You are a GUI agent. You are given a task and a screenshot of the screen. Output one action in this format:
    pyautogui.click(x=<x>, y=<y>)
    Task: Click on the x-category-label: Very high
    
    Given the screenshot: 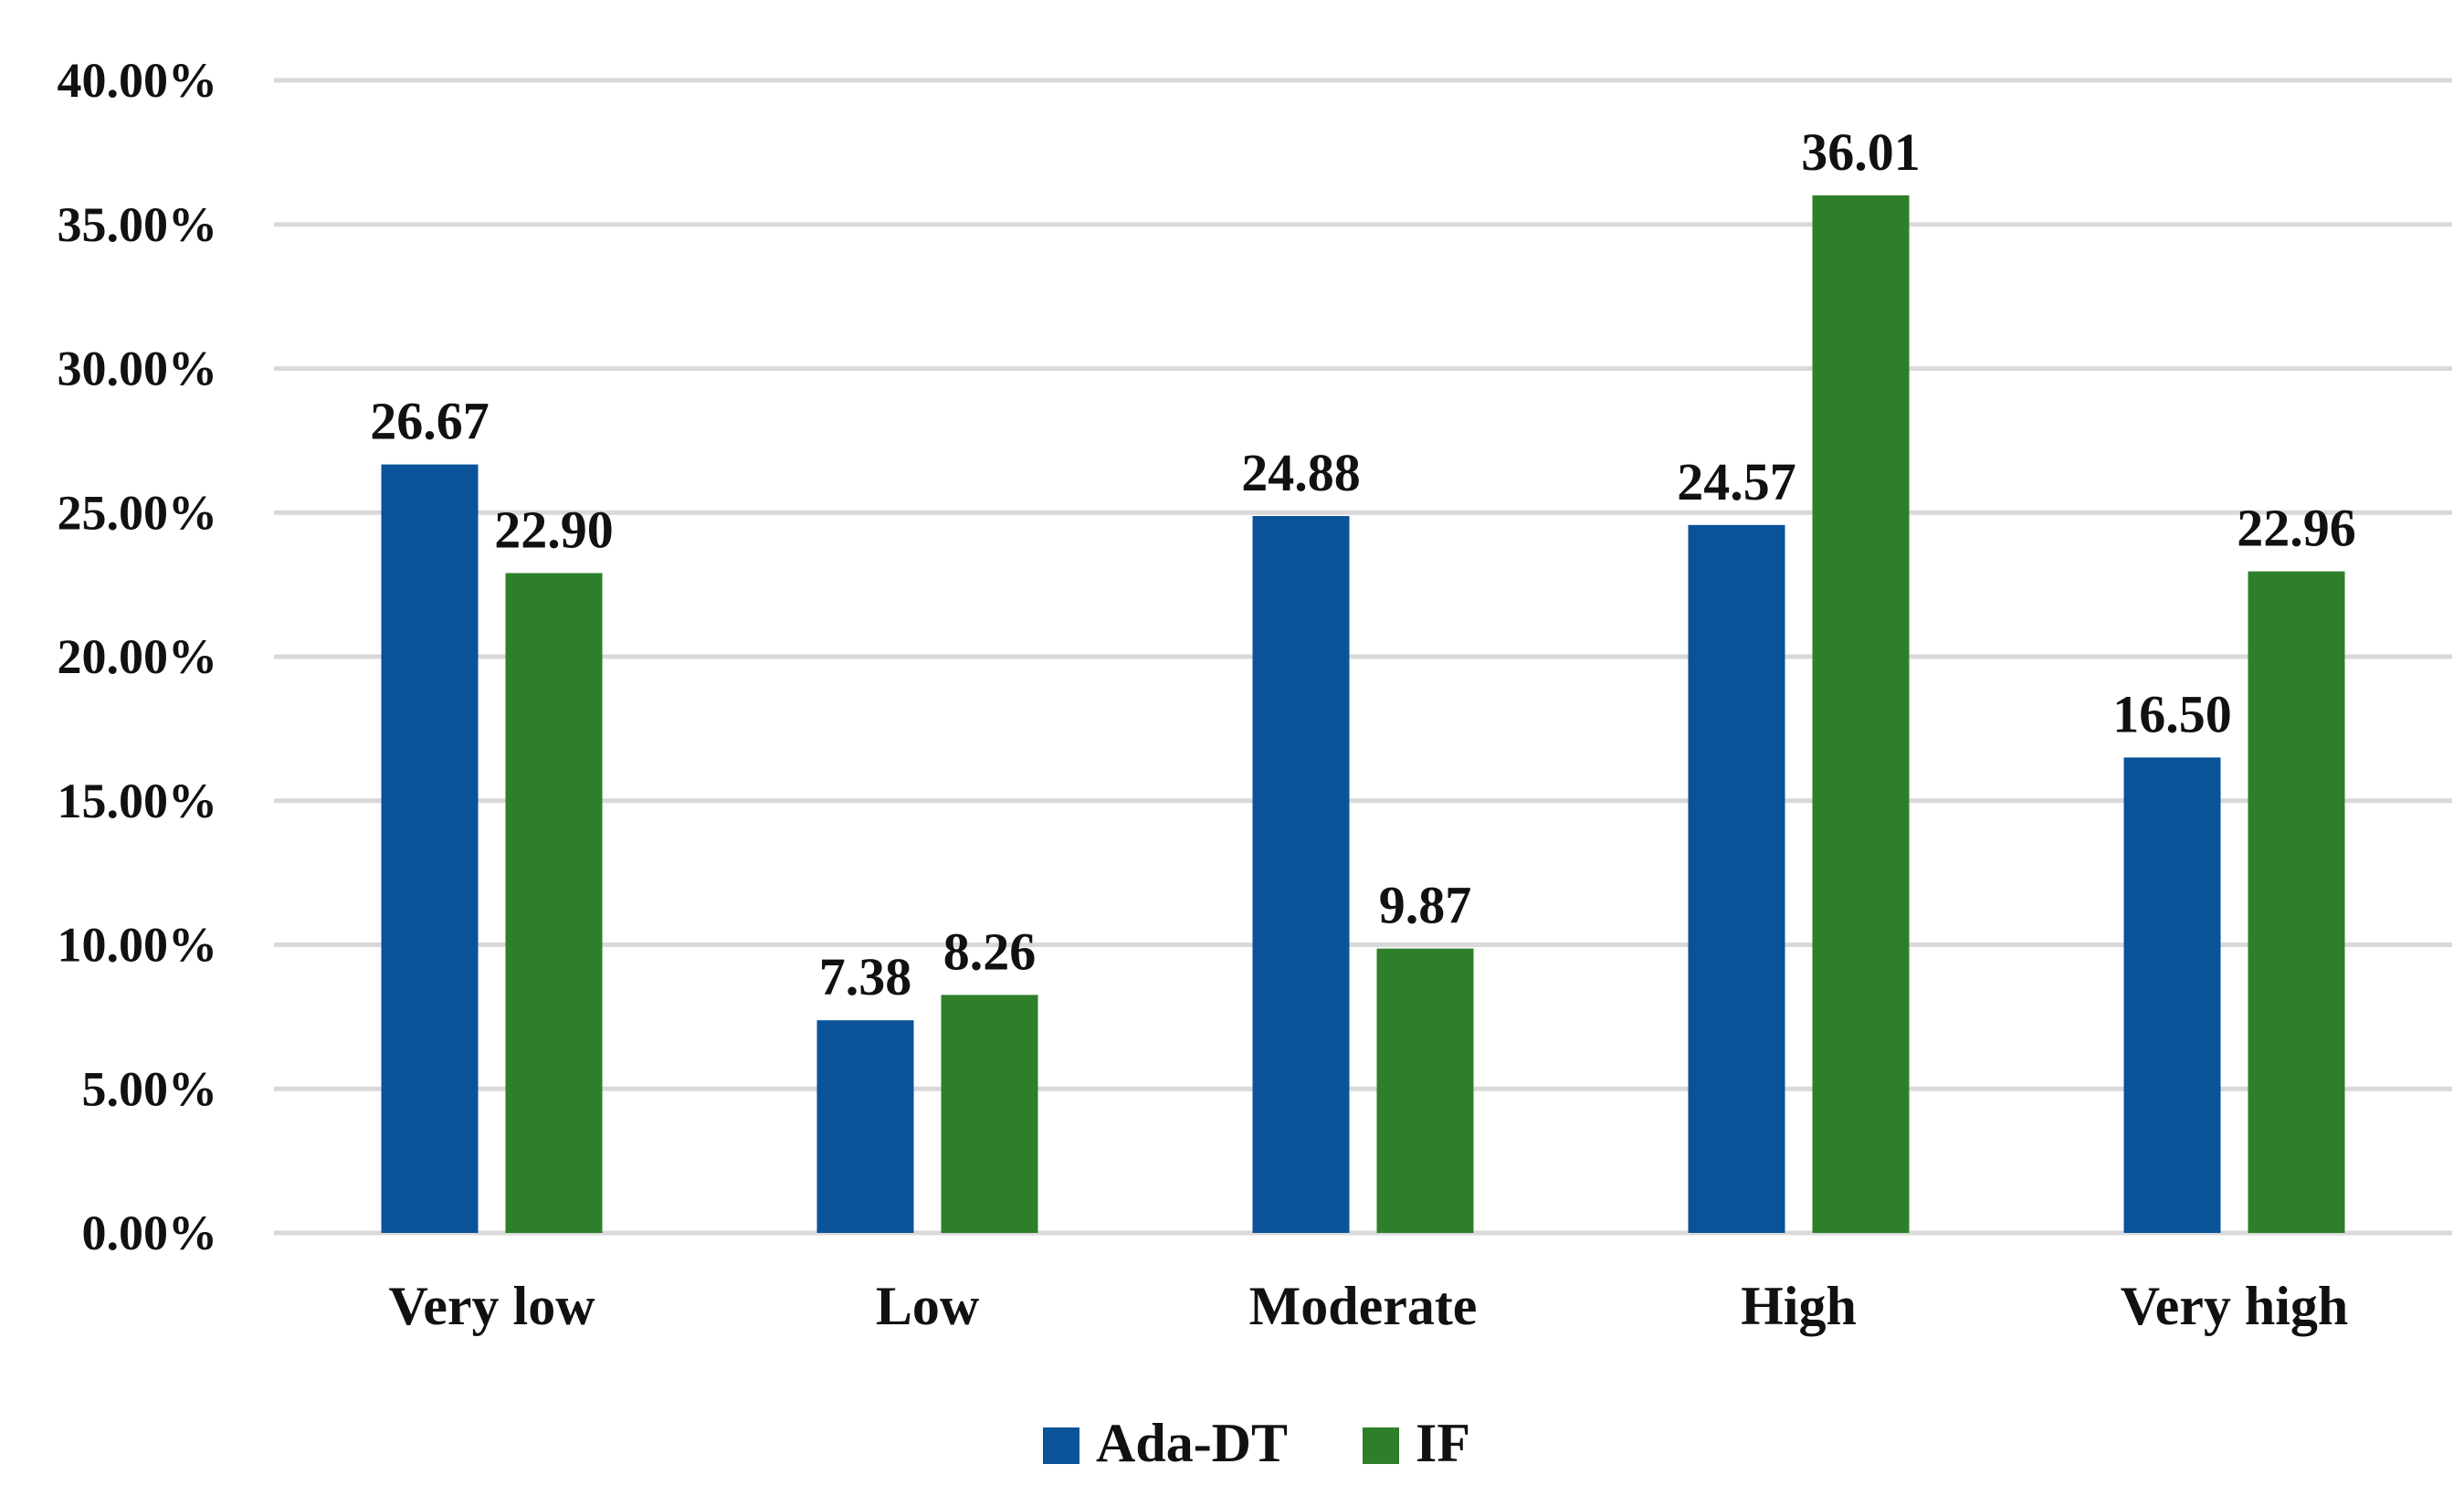 What is the action you would take?
    pyautogui.click(x=2235, y=1306)
    